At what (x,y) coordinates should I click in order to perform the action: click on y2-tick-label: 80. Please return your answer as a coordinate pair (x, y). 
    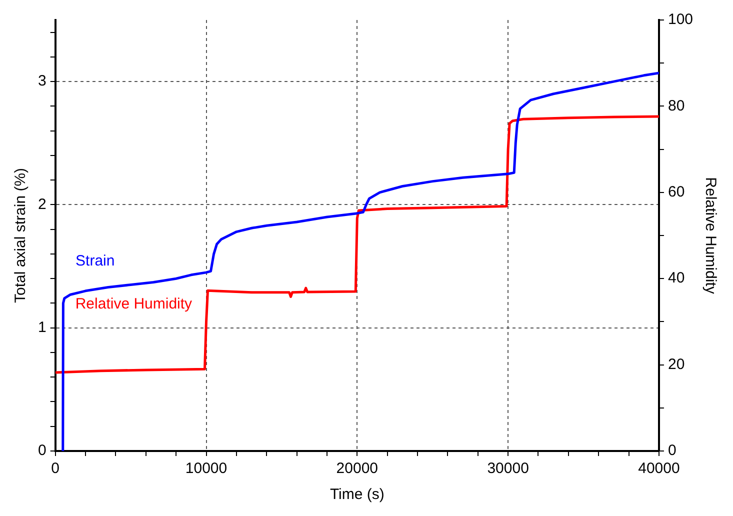
    Looking at the image, I should click on (676, 105).